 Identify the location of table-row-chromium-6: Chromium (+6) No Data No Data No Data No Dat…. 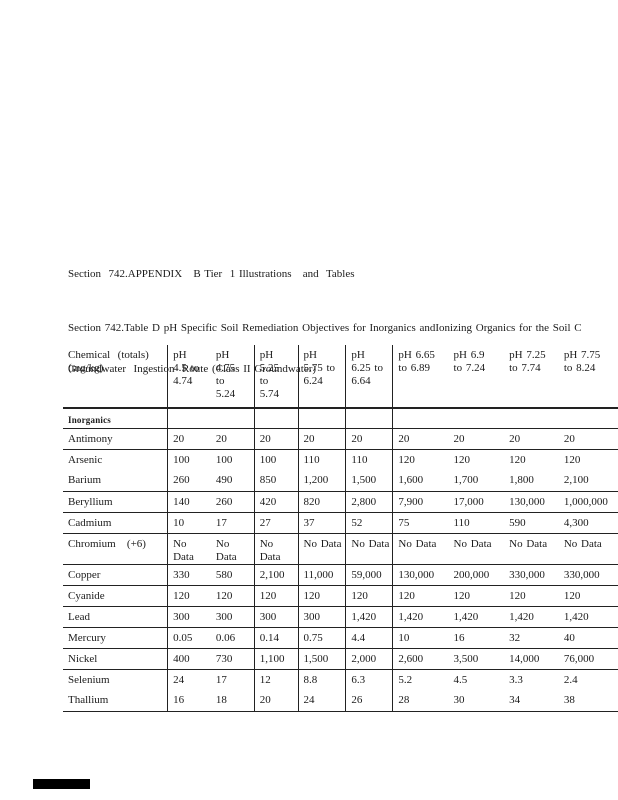
(340, 549).